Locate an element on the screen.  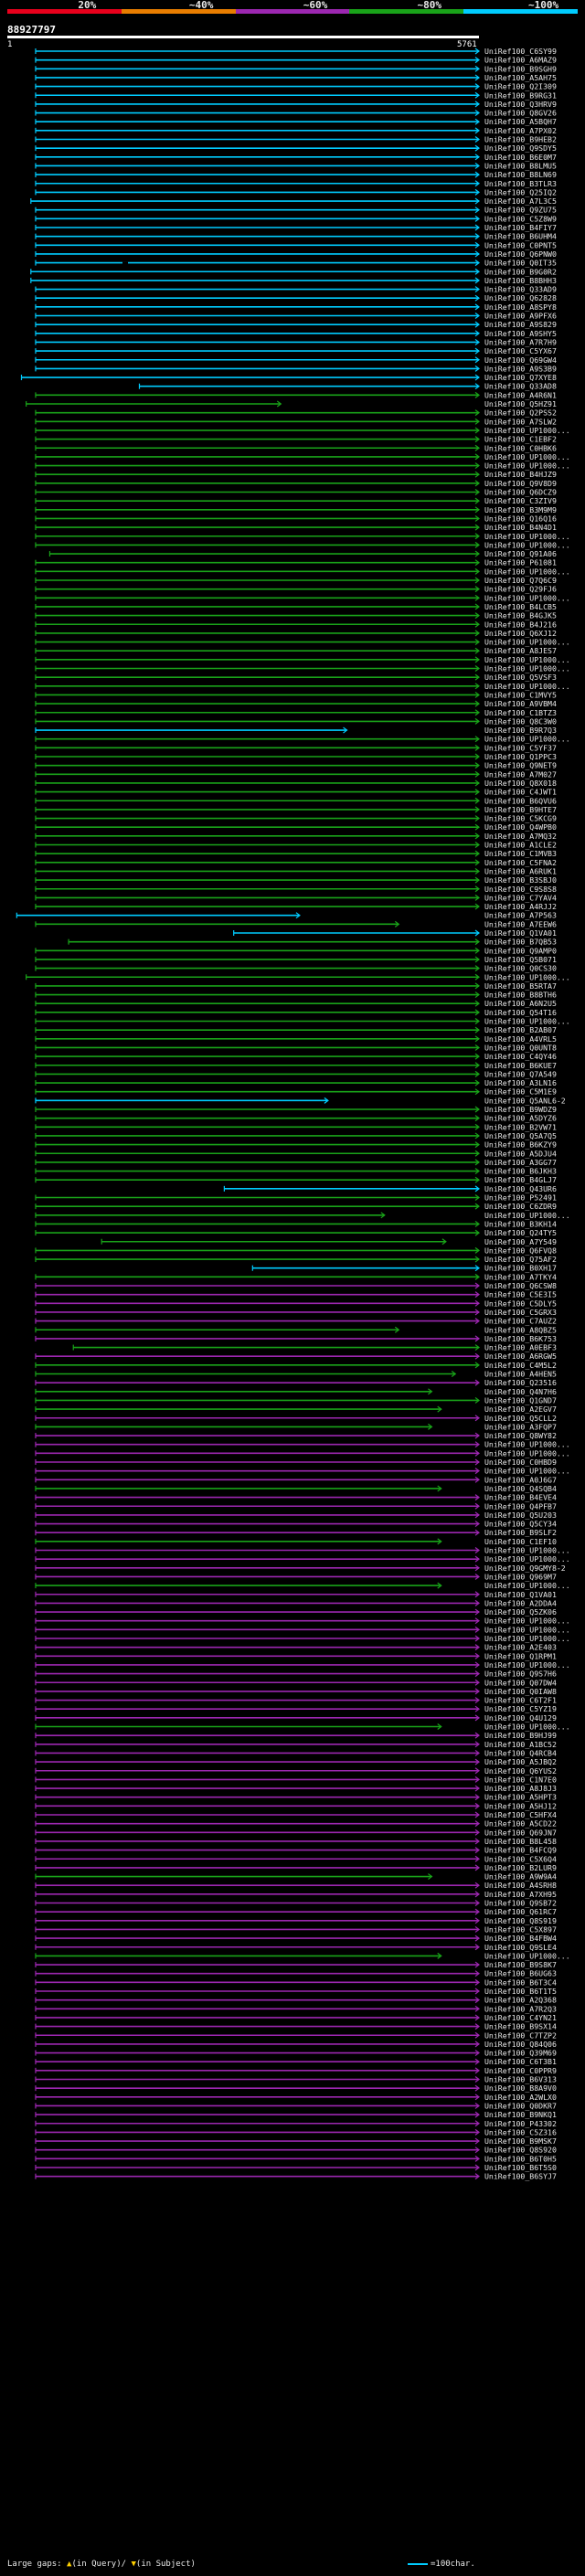
hit-label: UniRef100_B4N4D1 is located at coordinates (520, 527).